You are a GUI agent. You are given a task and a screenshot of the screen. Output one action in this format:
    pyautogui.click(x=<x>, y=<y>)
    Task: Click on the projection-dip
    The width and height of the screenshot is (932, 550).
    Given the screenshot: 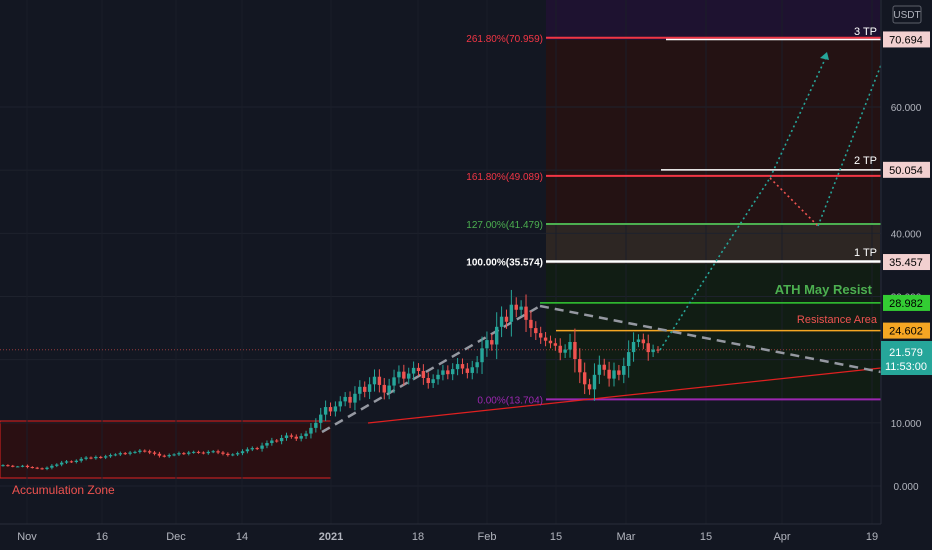 What is the action you would take?
    pyautogui.click(x=794, y=202)
    